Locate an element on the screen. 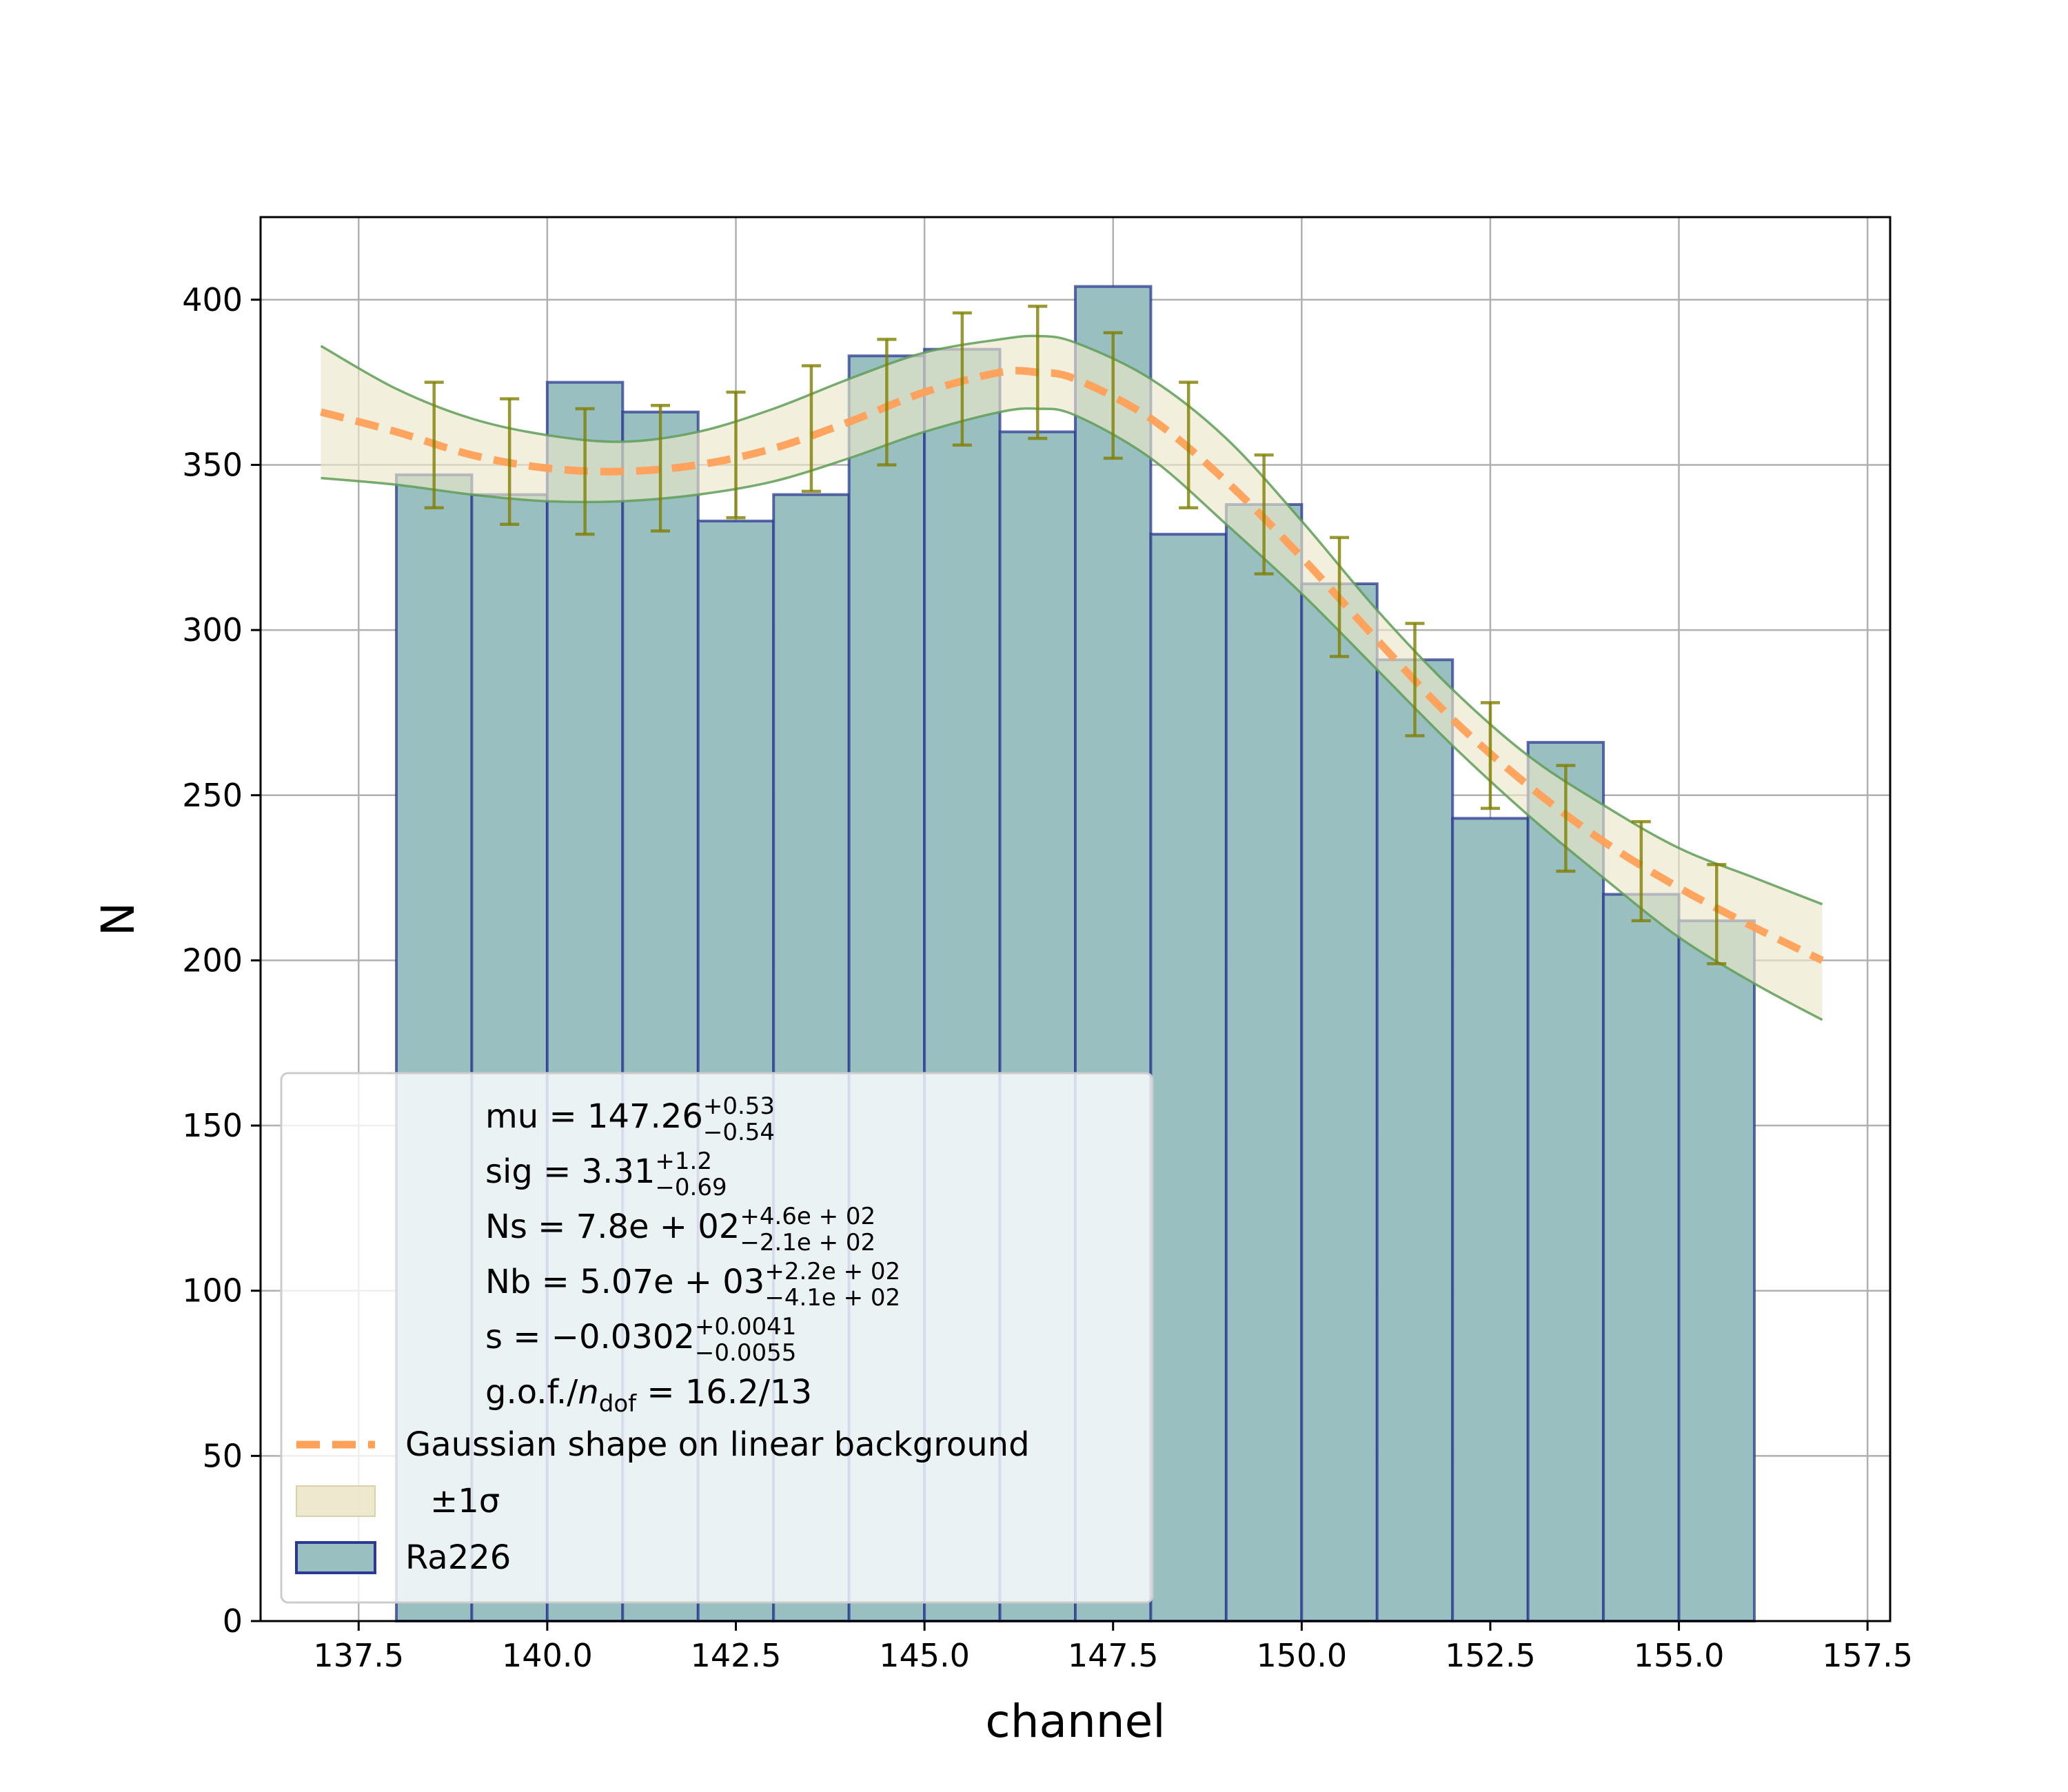  legend-entry-line: Gaussian shape on linear background is located at coordinates (663, 1444).